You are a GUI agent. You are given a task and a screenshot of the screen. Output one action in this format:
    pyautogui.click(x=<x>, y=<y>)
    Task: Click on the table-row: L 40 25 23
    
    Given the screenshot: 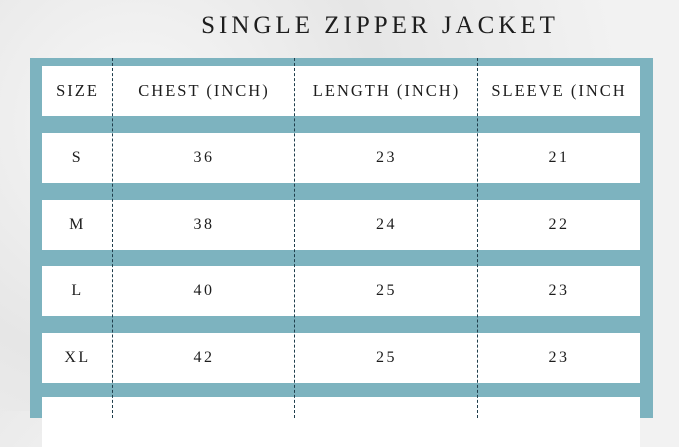 What is the action you would take?
    pyautogui.click(x=341, y=291)
    